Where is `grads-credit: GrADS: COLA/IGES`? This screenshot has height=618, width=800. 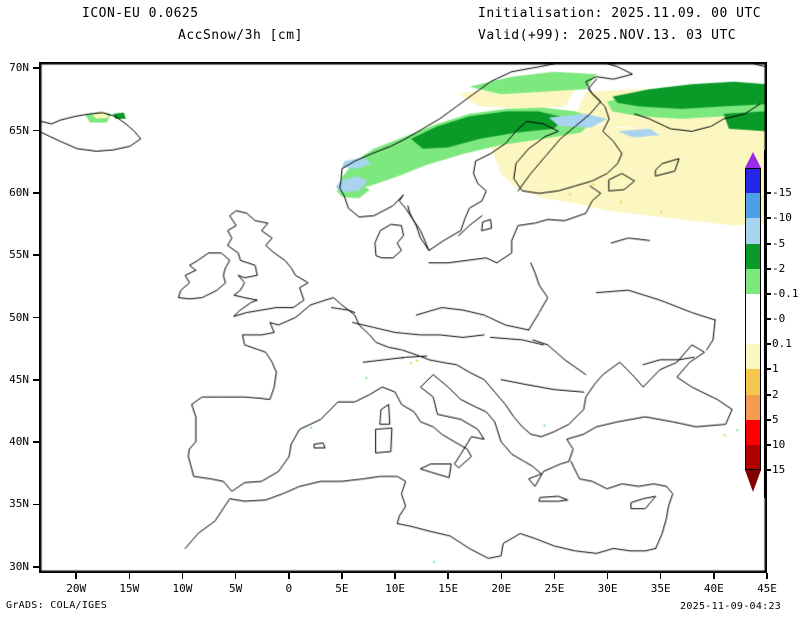
grads-credit: GrADS: COLA/IGES is located at coordinates (57, 605).